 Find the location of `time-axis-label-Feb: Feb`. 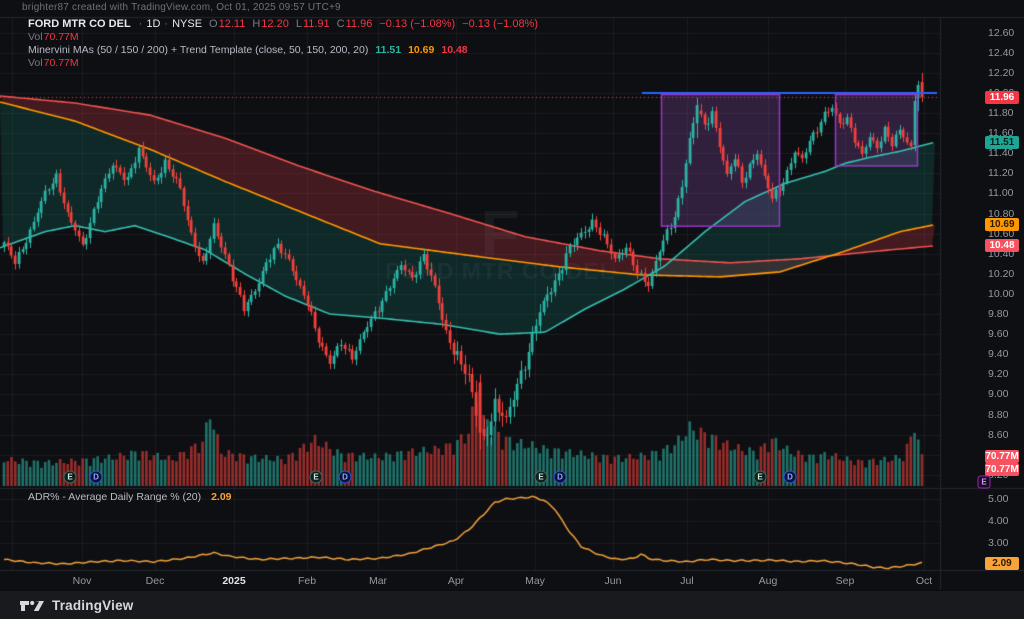

time-axis-label-Feb: Feb is located at coordinates (307, 581).